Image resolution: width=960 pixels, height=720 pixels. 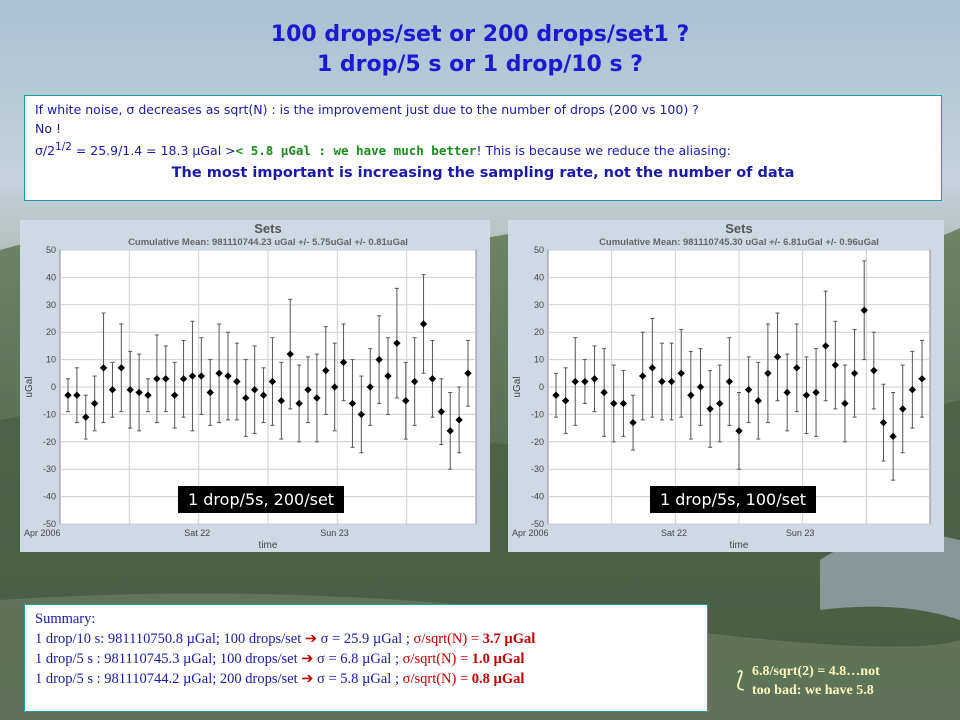 What do you see at coordinates (356, 151) in the screenshot?
I see `info-line3-green: < 5.8 µGal : we have much better` at bounding box center [356, 151].